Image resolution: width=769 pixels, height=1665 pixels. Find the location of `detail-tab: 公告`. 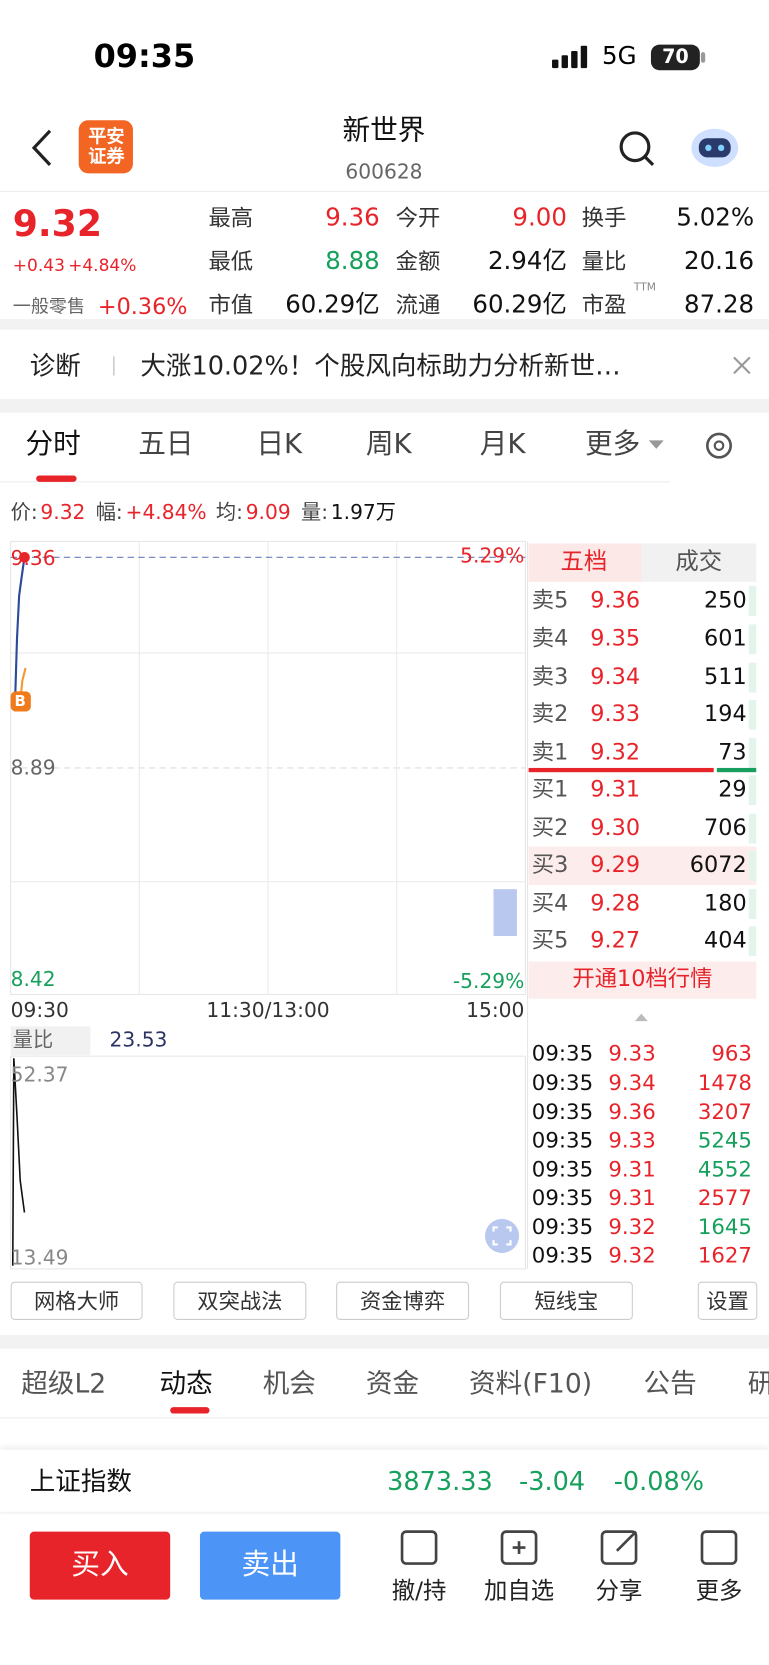

detail-tab: 公告 is located at coordinates (670, 1383).